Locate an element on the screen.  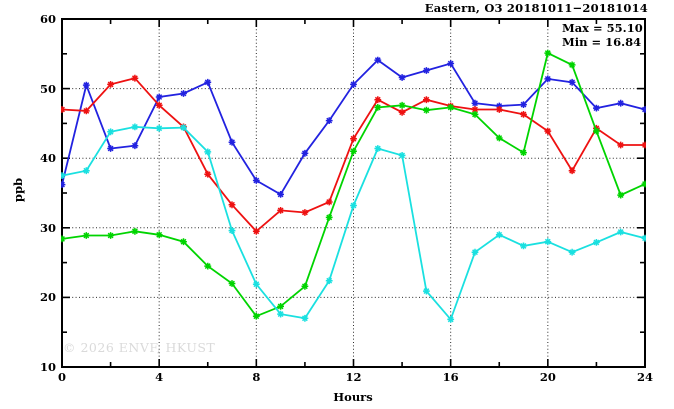
y-tick-label: 30 is located at coordinates (47, 227).